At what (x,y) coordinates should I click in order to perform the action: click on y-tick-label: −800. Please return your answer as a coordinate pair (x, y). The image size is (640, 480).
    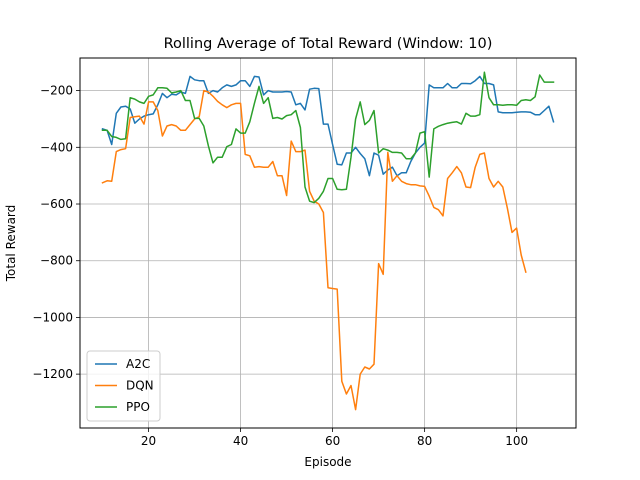
    Looking at the image, I should click on (56, 261).